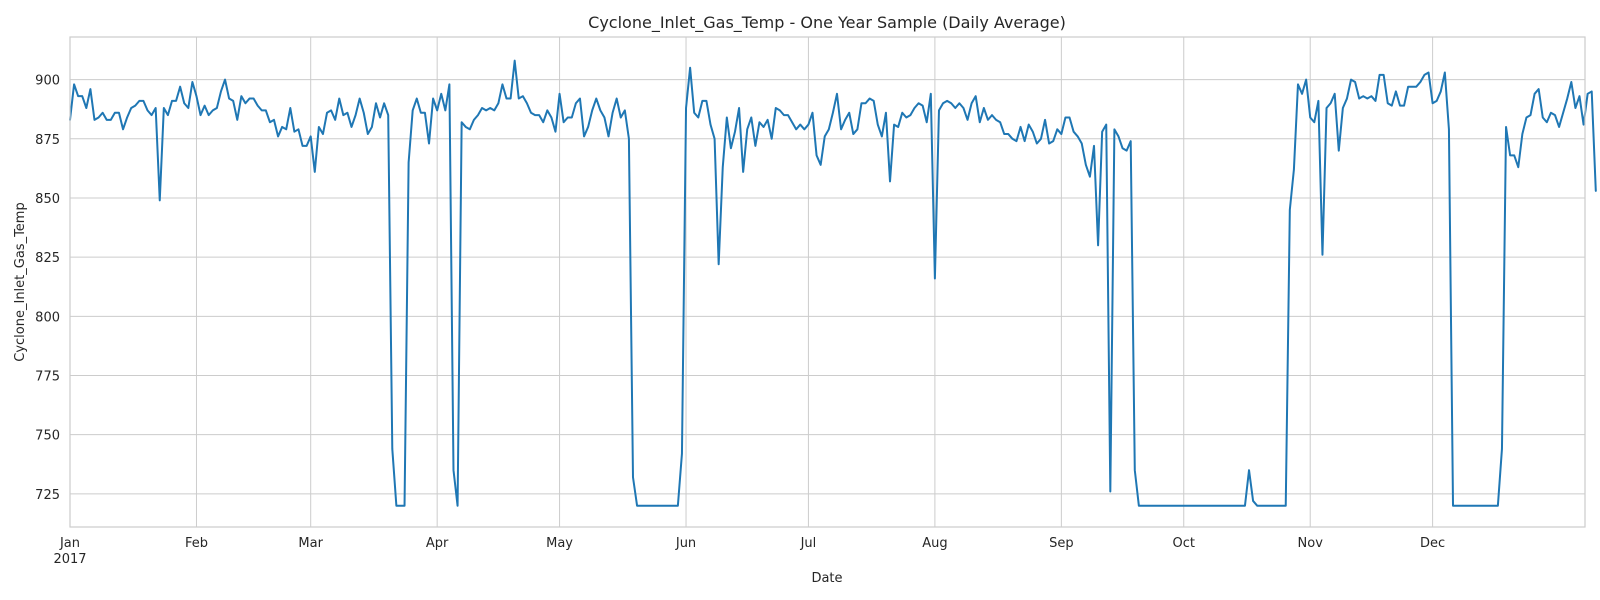 The height and width of the screenshot is (600, 1600). What do you see at coordinates (437, 543) in the screenshot?
I see `x-tick-label: Apr` at bounding box center [437, 543].